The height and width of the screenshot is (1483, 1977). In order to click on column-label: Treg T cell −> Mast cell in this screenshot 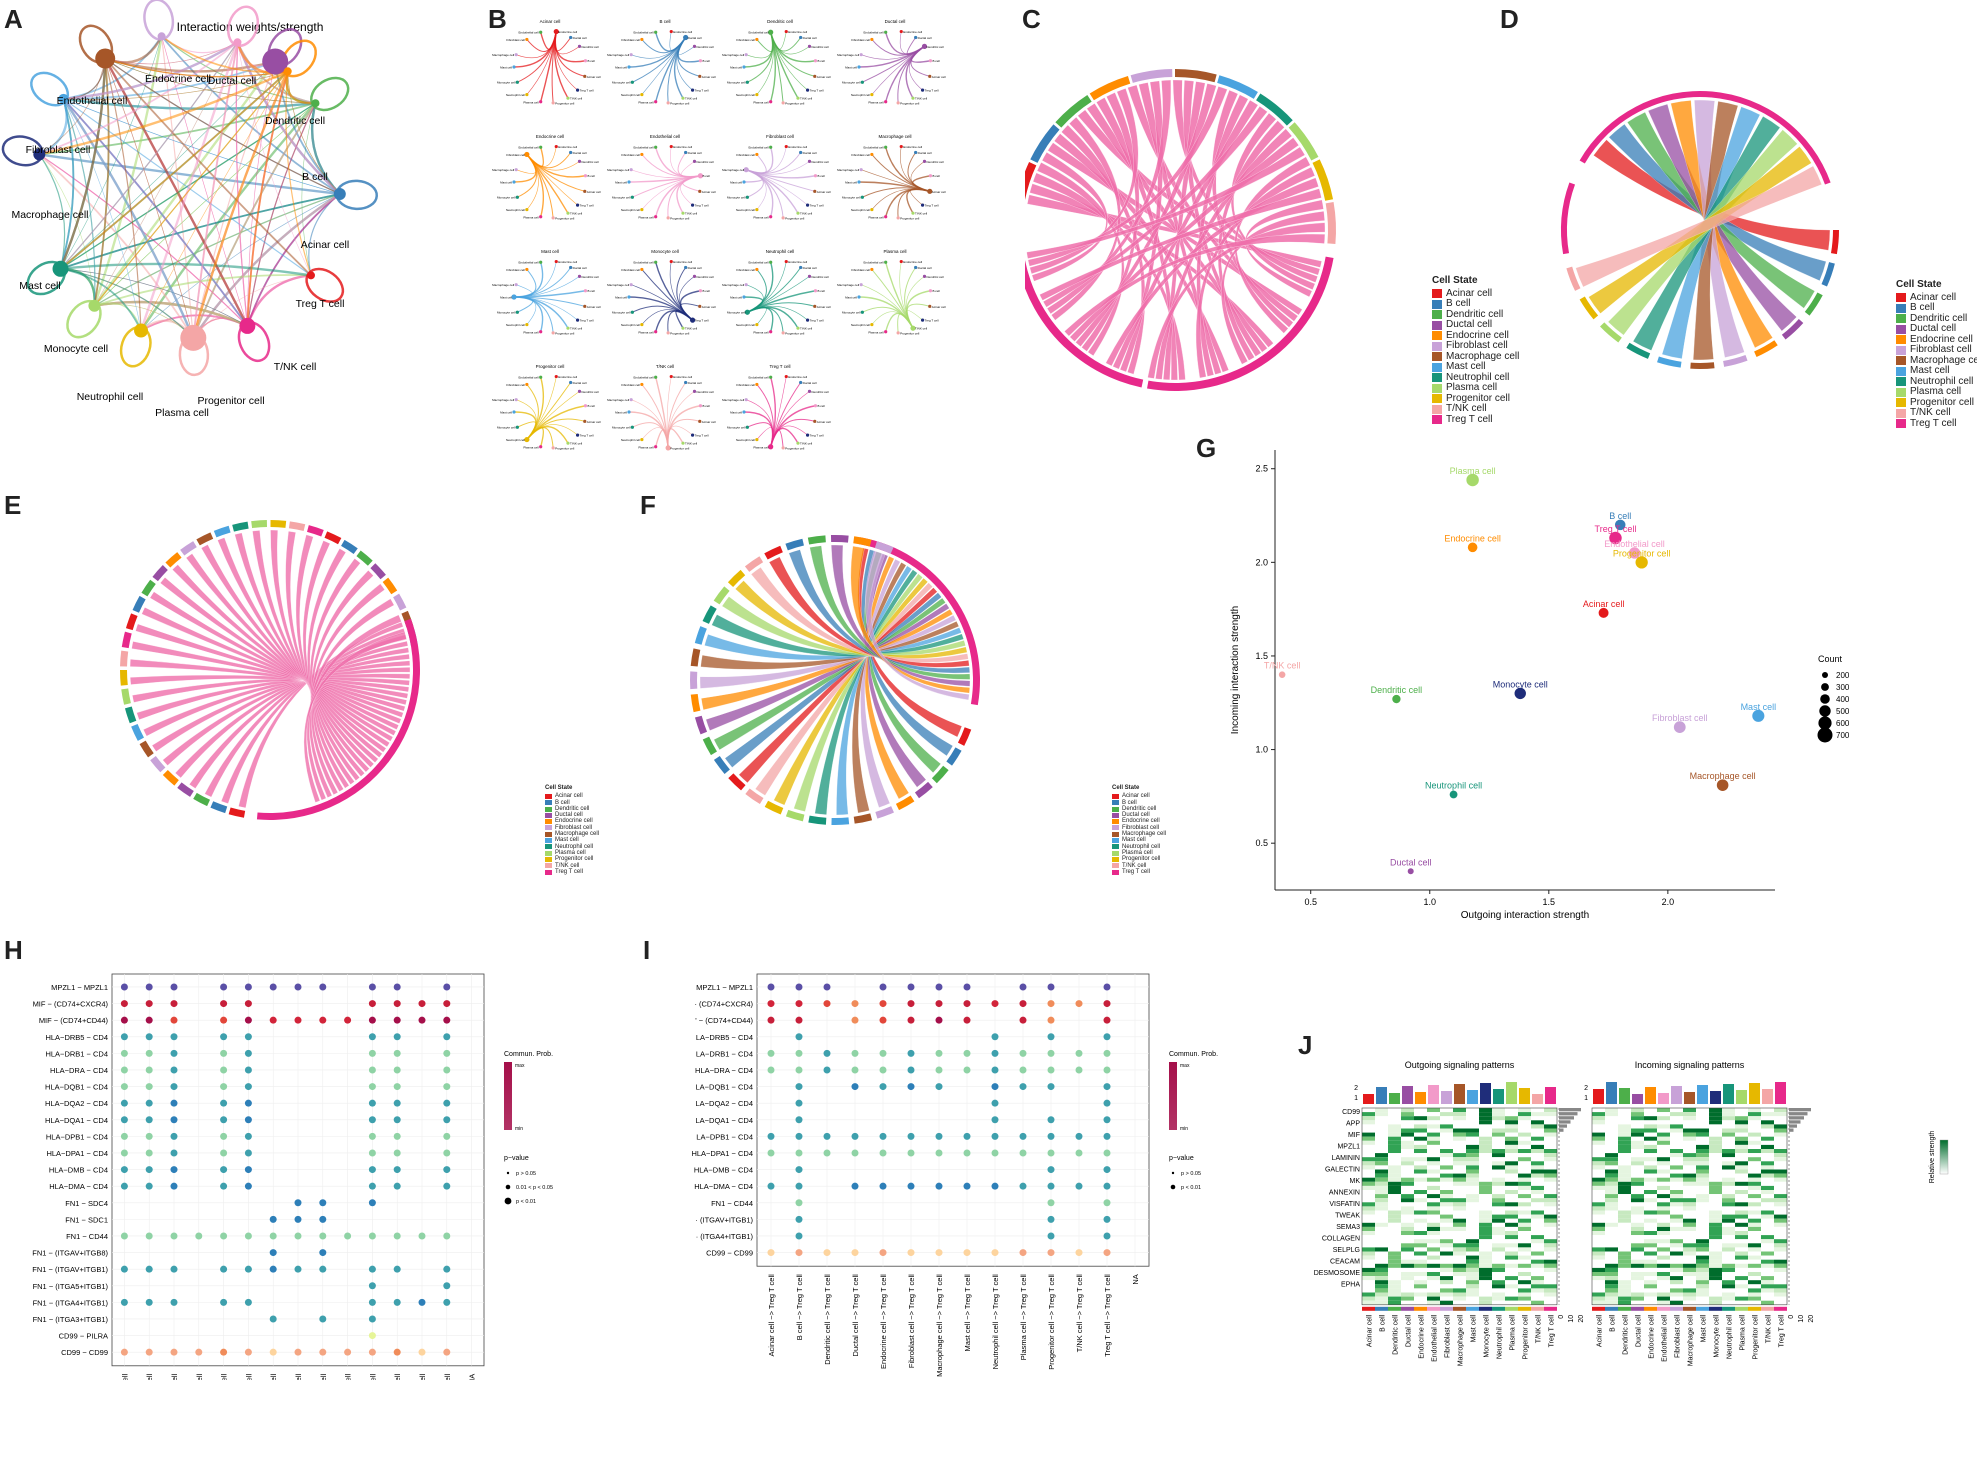, I will do `click(323, 1376)`.